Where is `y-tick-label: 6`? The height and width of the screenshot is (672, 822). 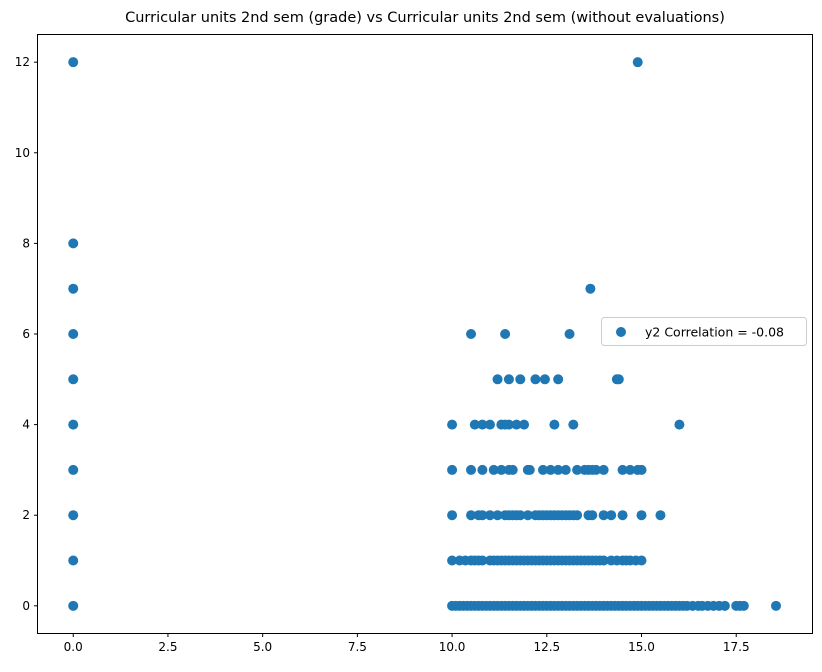
y-tick-label: 6 is located at coordinates (26, 334).